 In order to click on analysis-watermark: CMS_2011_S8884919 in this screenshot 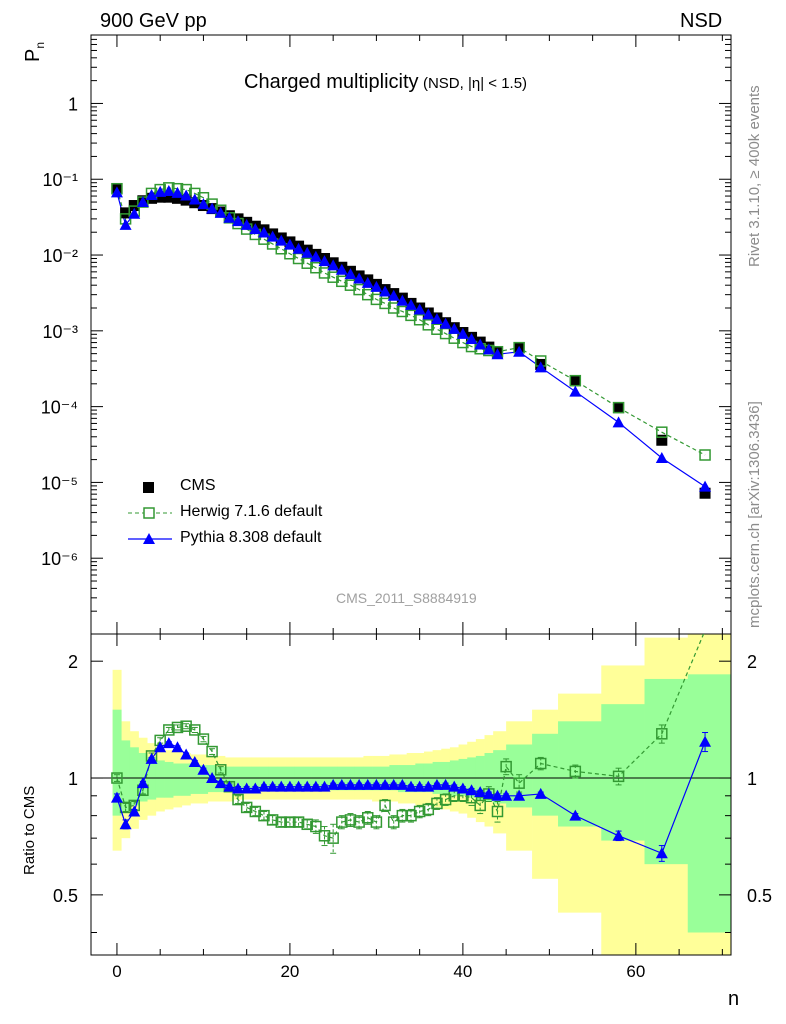, I will do `click(406, 598)`.